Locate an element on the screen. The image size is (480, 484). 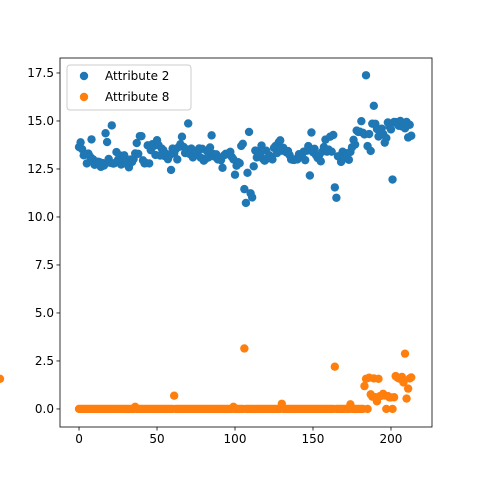
y-tick-label: 2.5 is located at coordinates (44, 361).